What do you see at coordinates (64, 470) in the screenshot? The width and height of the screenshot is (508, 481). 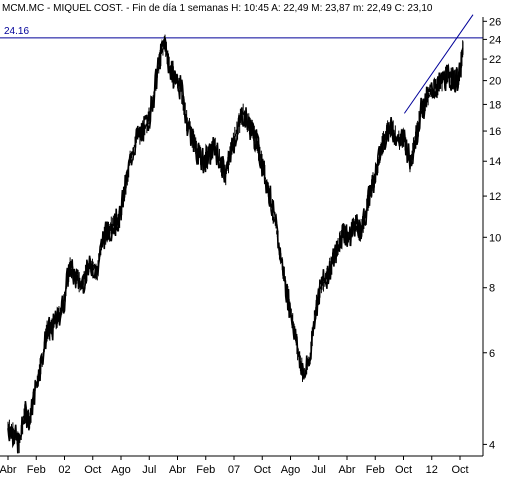 I see `x-tick-label: 02` at bounding box center [64, 470].